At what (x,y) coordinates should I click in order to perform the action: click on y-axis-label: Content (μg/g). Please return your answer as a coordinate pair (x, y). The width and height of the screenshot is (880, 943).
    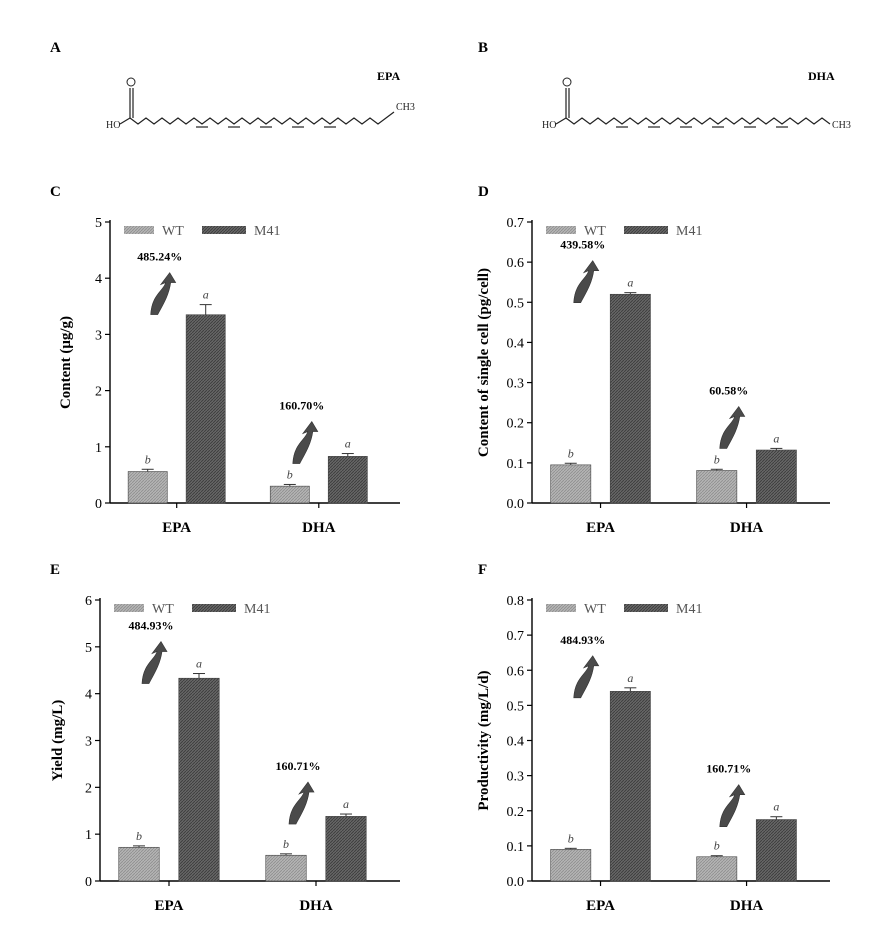
    Looking at the image, I should click on (66, 362).